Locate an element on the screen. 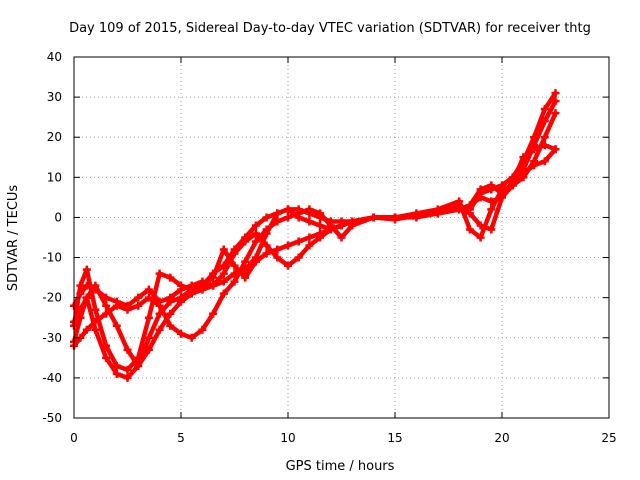  y-tick-label: -50 is located at coordinates (52, 418).